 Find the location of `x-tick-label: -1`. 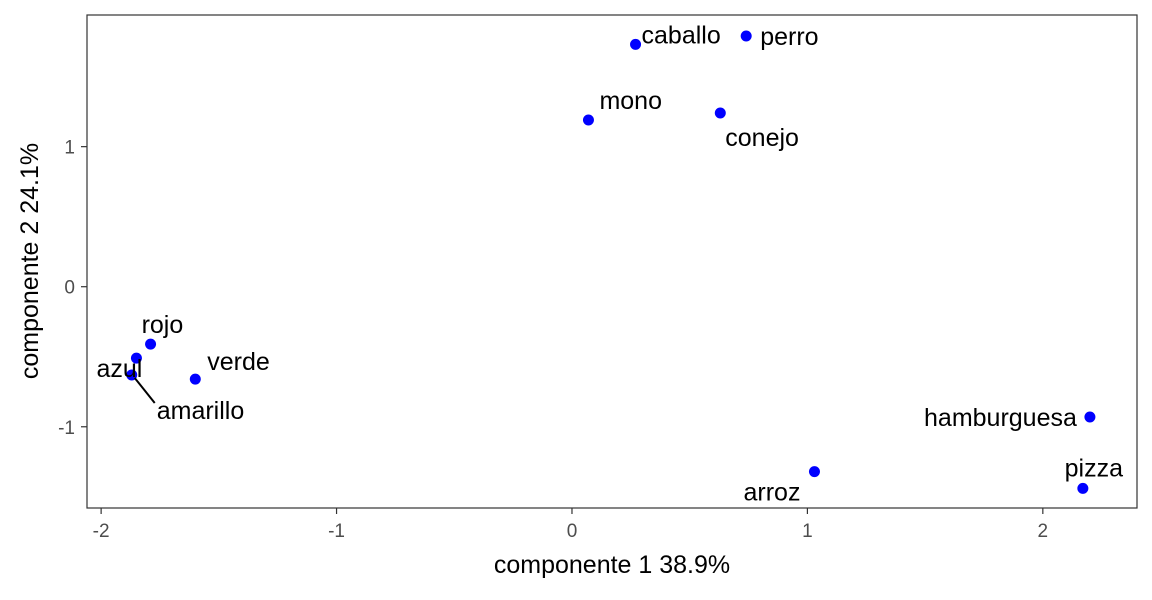

x-tick-label: -1 is located at coordinates (336, 531).